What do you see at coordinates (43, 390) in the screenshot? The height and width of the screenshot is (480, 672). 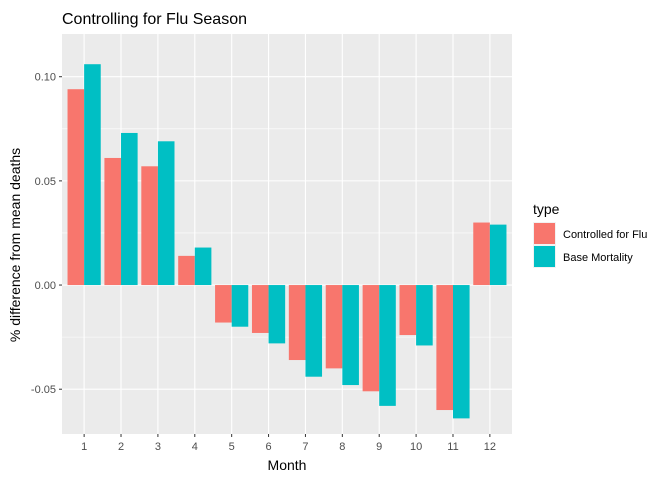 I see `y-tick-label: -0.05` at bounding box center [43, 390].